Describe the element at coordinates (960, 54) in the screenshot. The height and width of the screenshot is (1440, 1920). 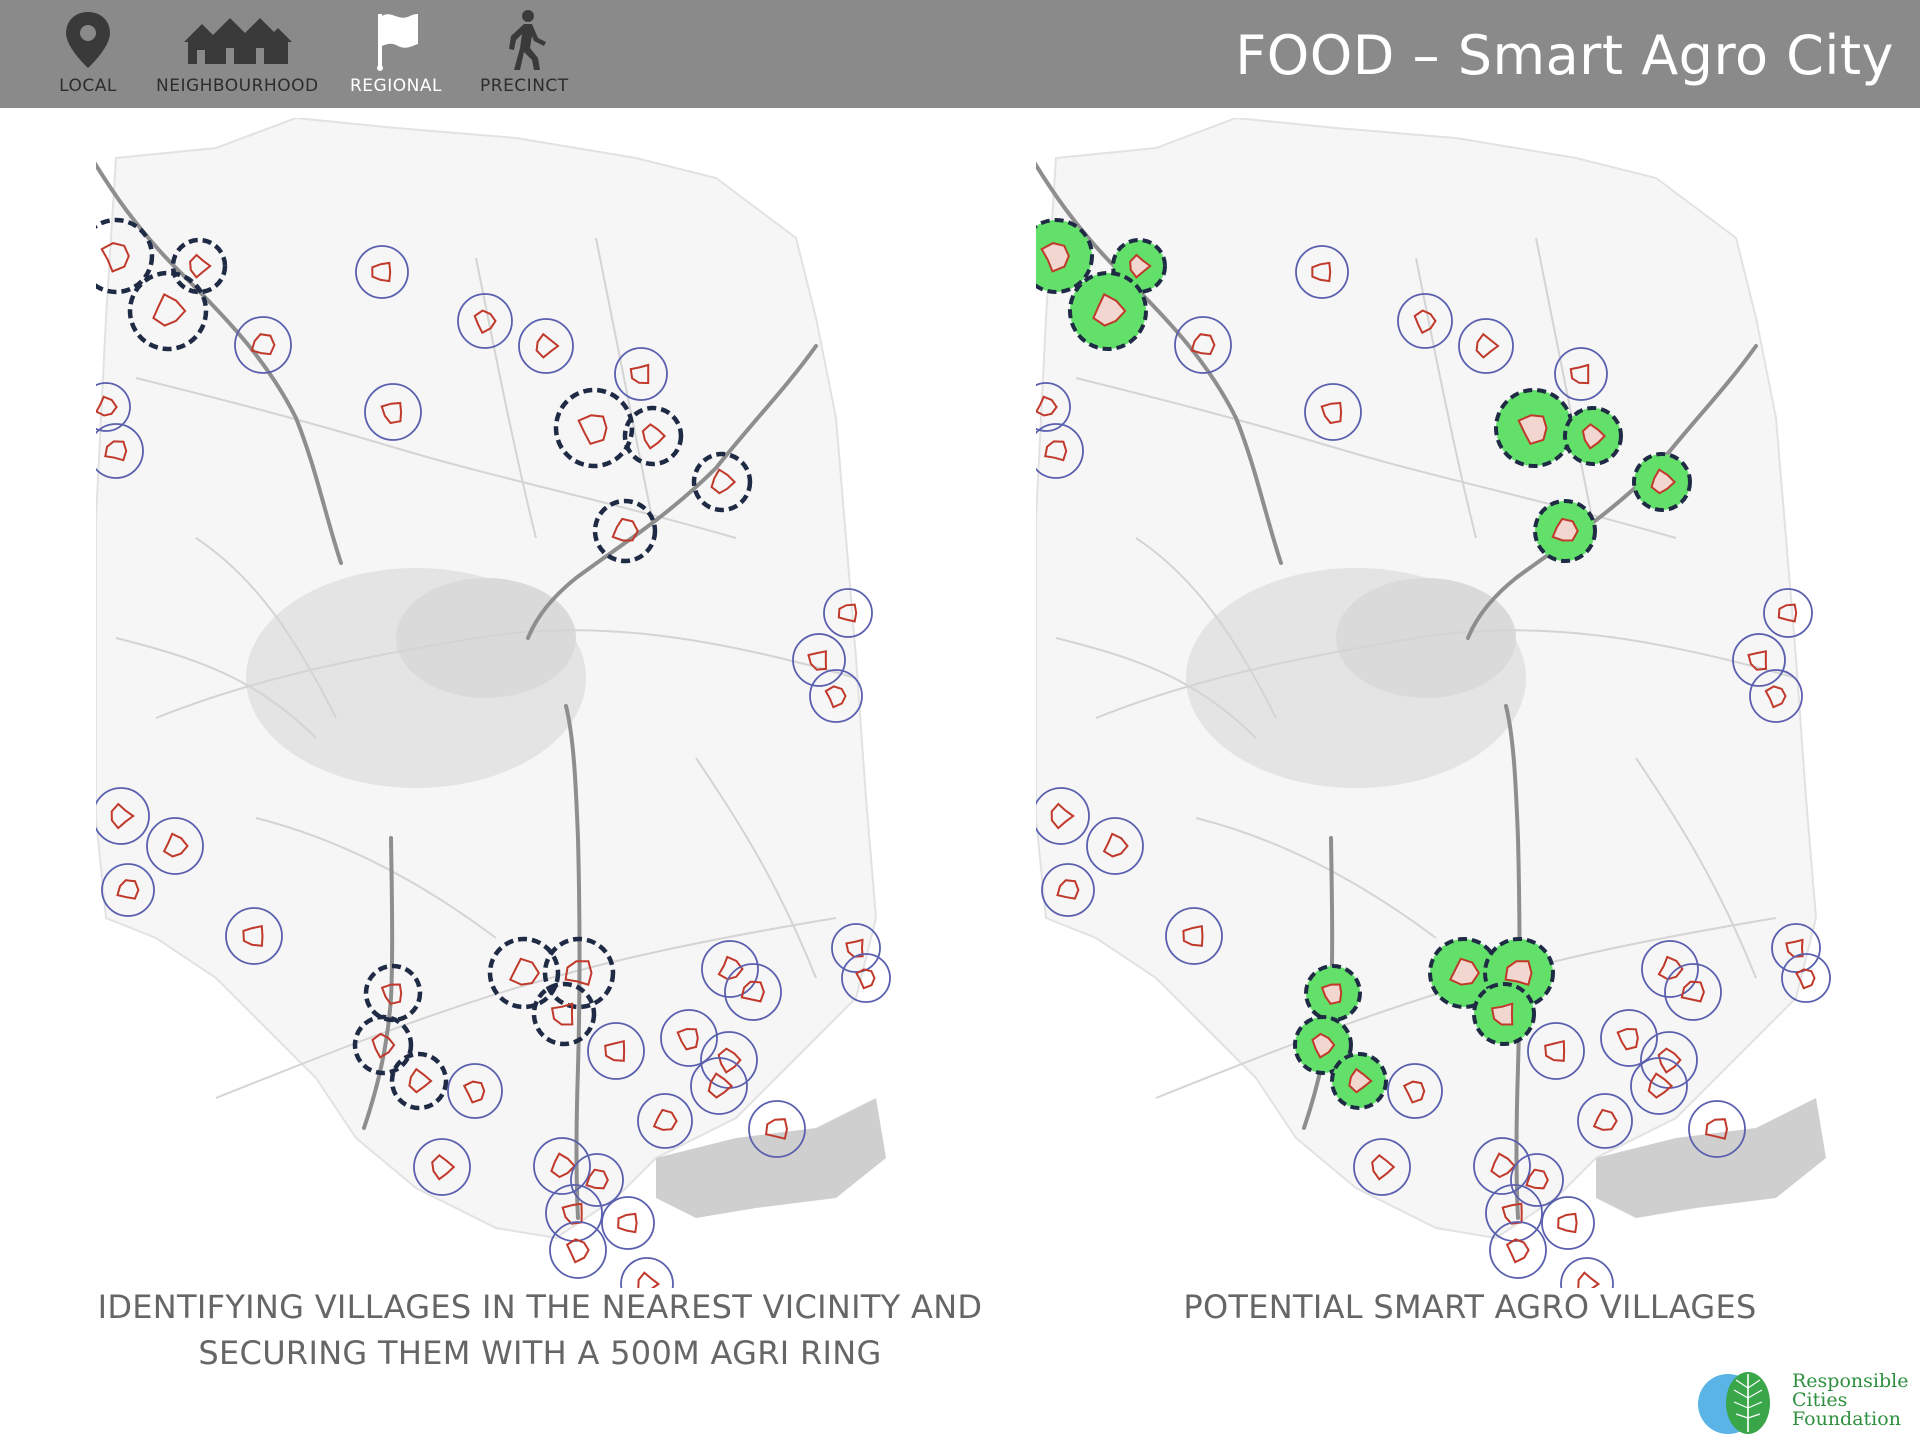
I see `header-bar: LOCAL NEIGHBOURHOOD REGIONAL` at that location.